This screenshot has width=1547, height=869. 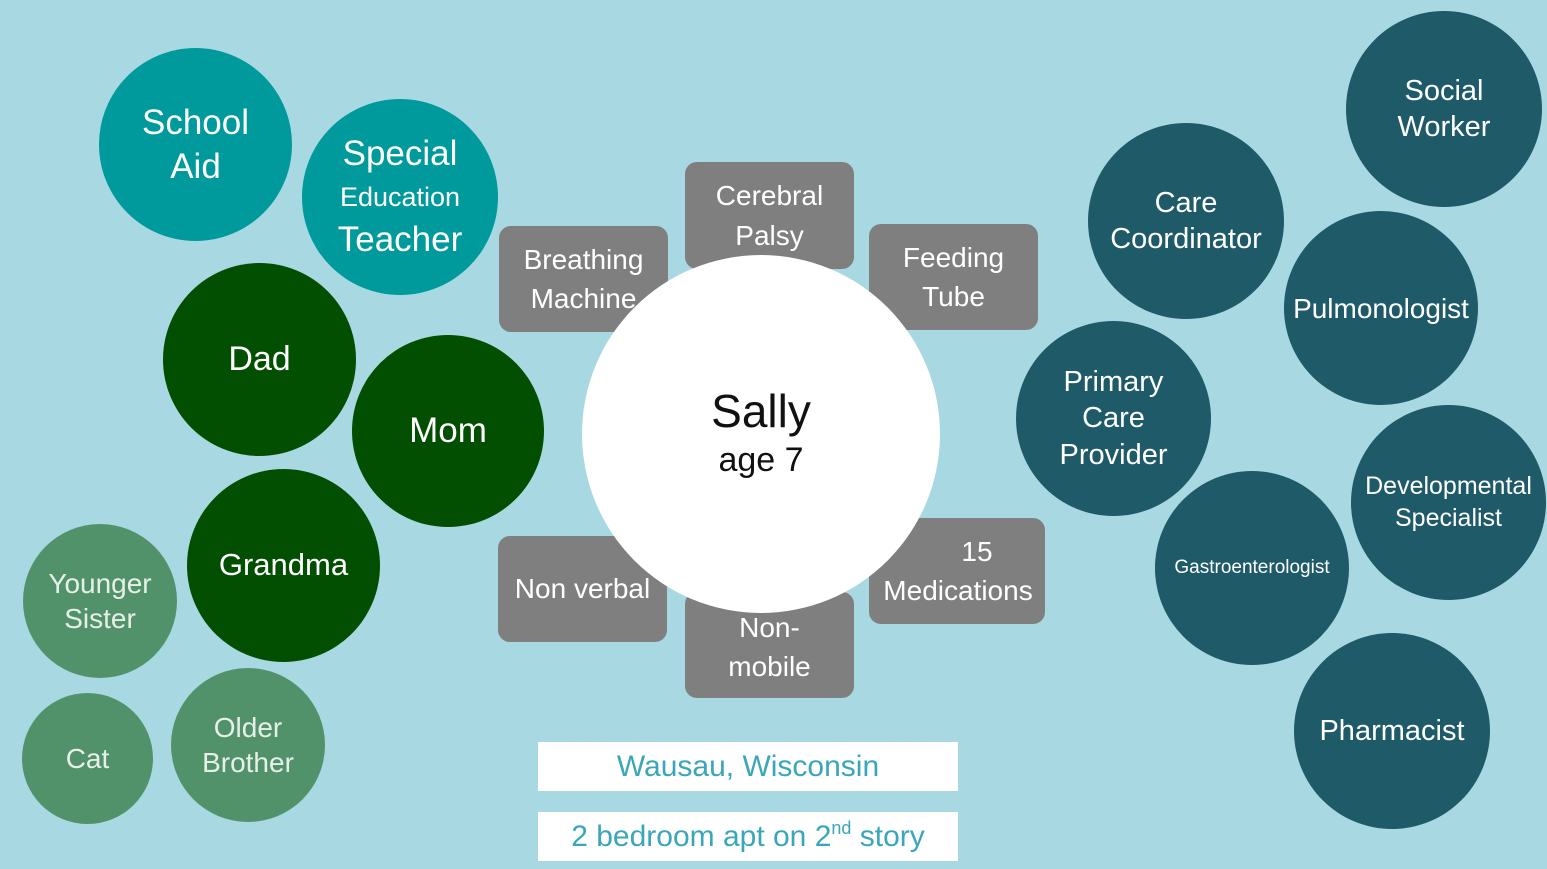 I want to click on primary-care-provider-circle: Primary Care Provider, so click(x=1113, y=418).